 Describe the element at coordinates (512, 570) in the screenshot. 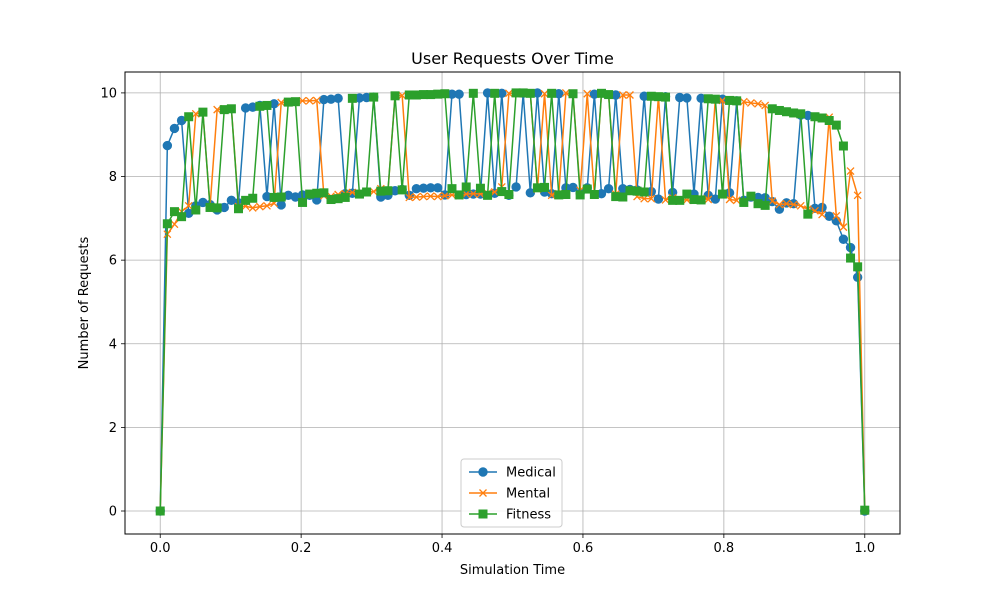

I see `x-axis-label: Simulation Time` at that location.